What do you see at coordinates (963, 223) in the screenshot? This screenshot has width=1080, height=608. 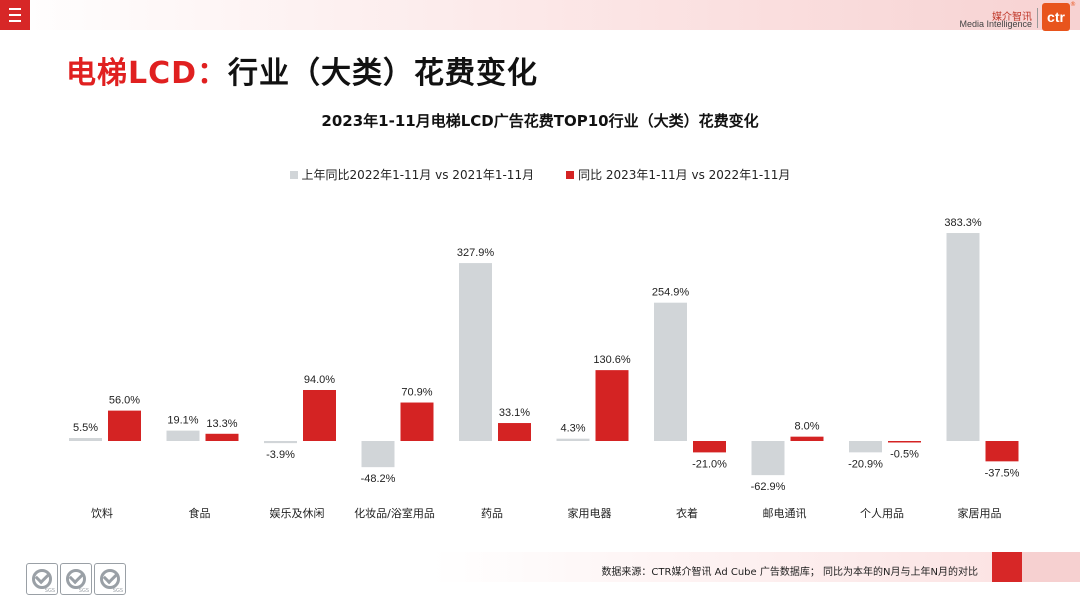 I see `data-label-prev-9: 383.3%` at bounding box center [963, 223].